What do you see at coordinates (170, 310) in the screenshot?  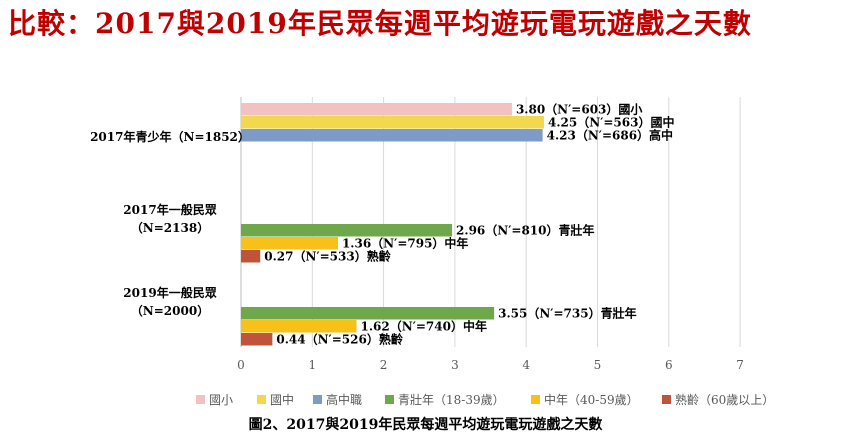 I see `category-label: （N=2000）` at bounding box center [170, 310].